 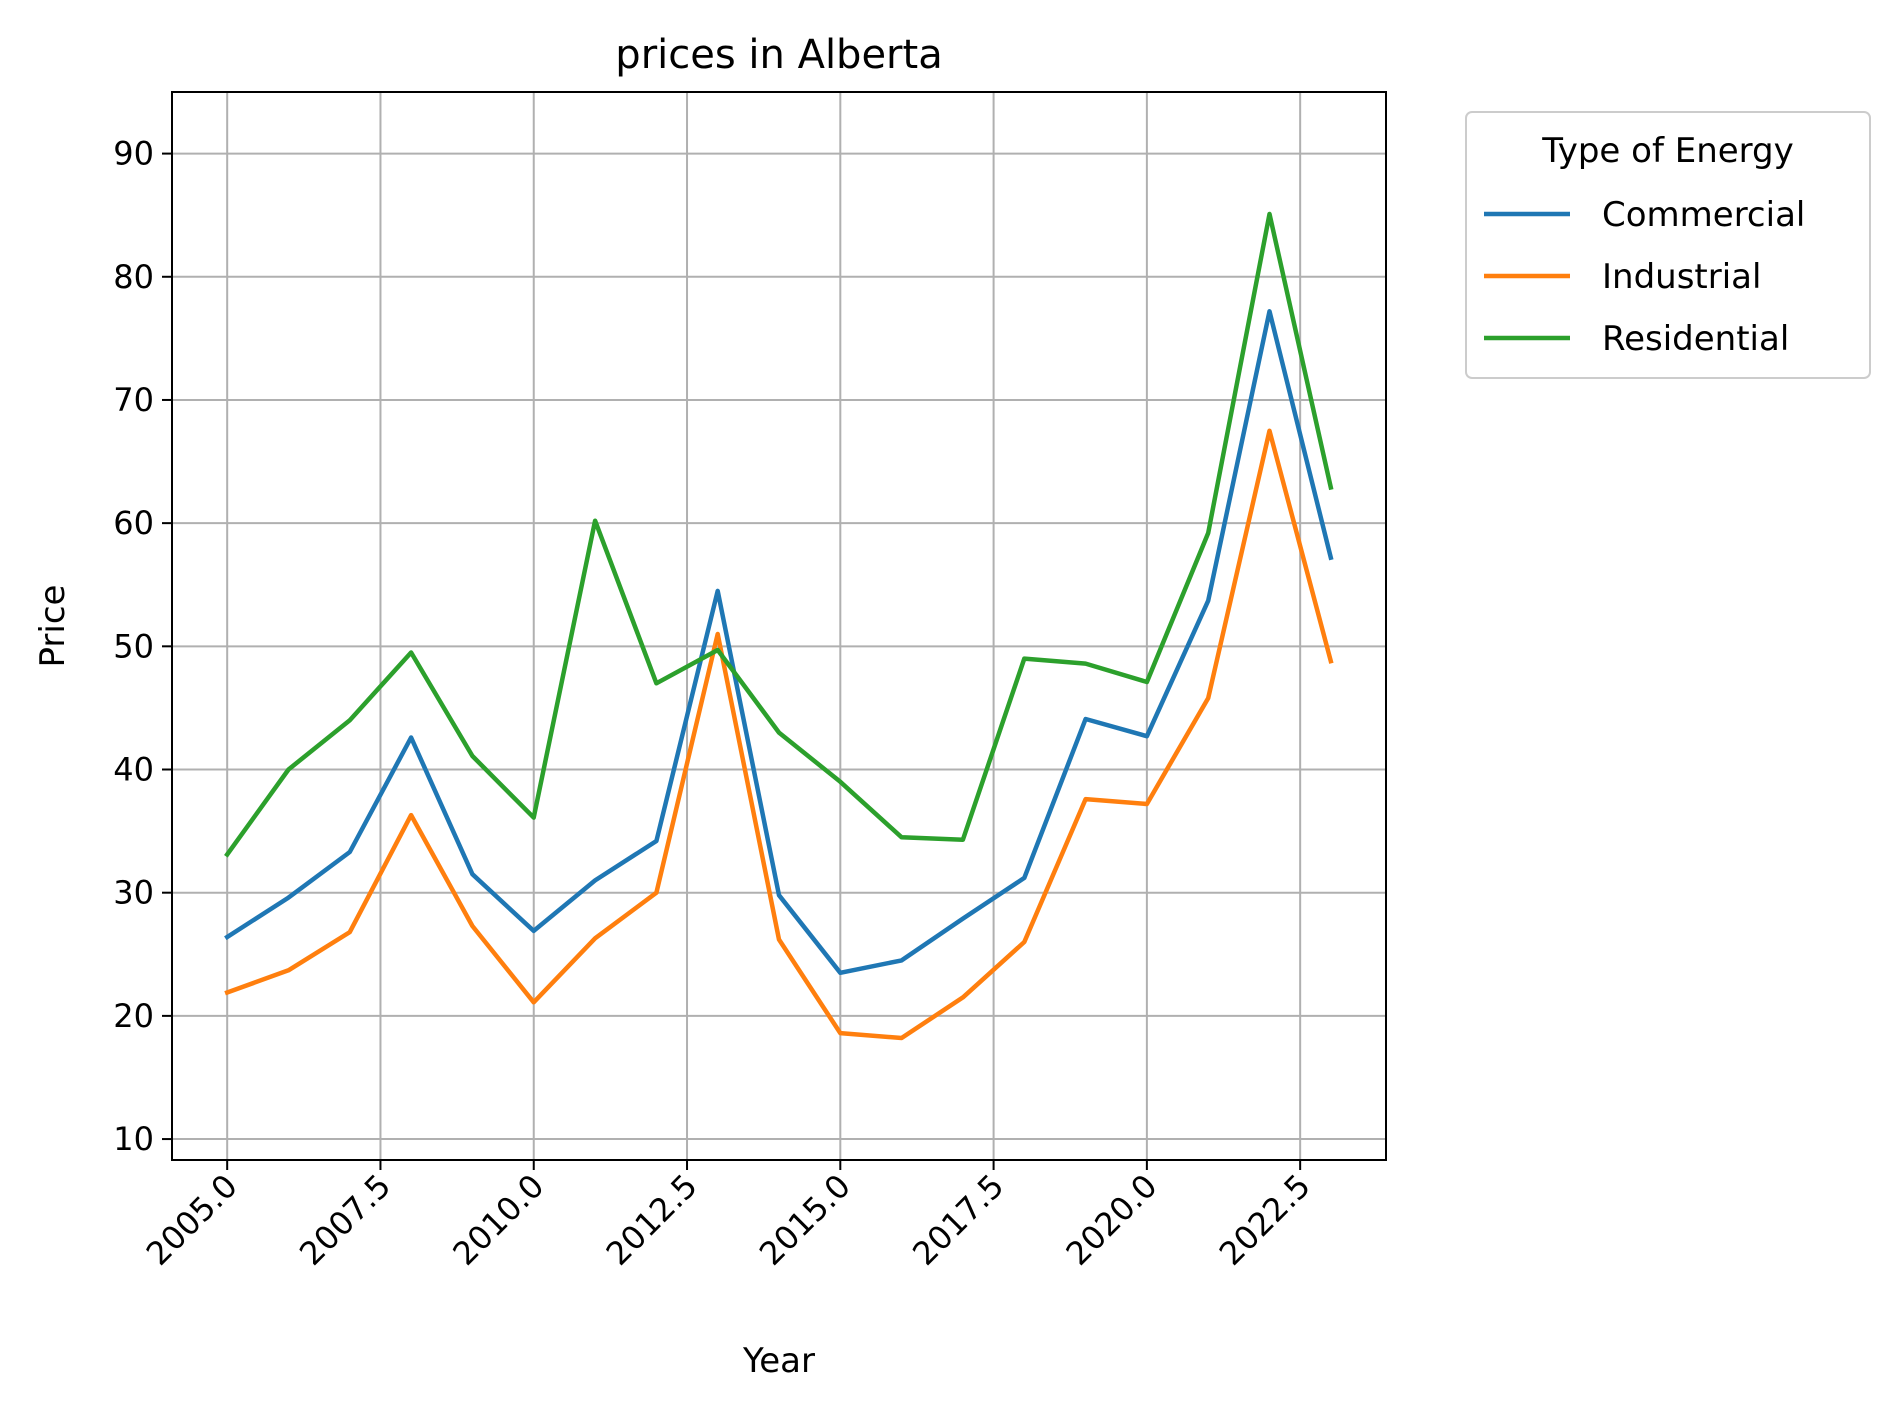 What do you see at coordinates (778, 1361) in the screenshot?
I see `x-axis-label: Year` at bounding box center [778, 1361].